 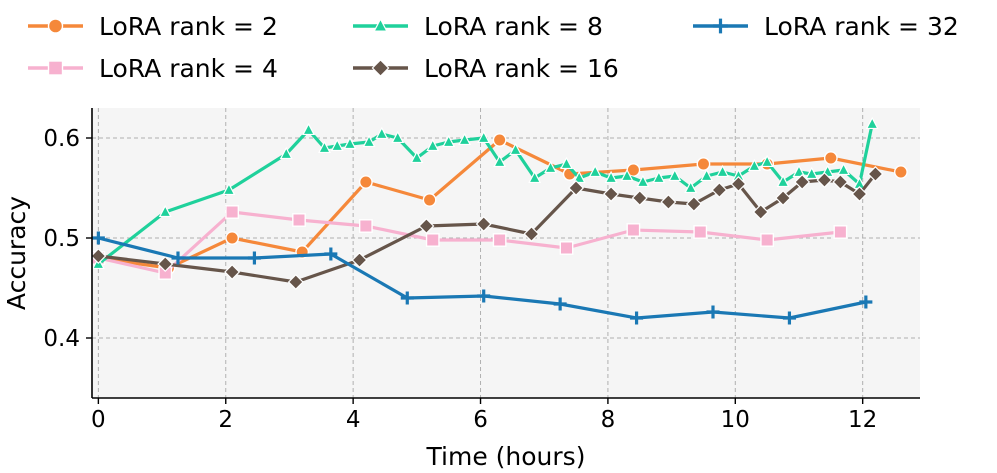 I want to click on legend-label: LoRA rank = 16, so click(x=521, y=68).